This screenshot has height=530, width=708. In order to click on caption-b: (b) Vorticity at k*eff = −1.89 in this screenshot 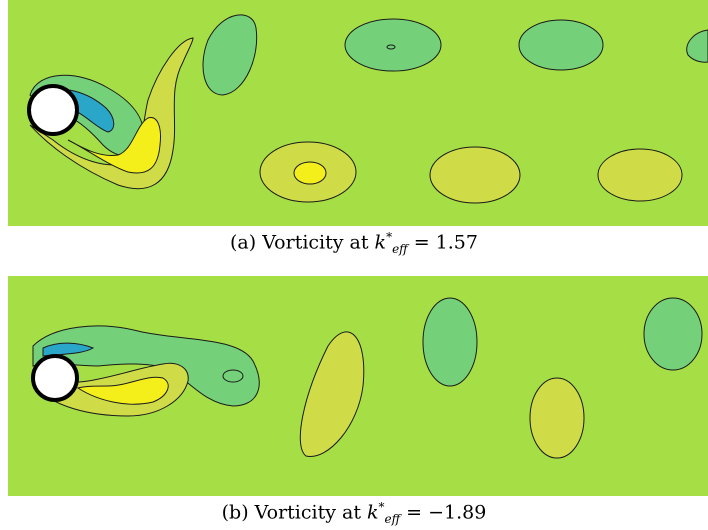, I will do `click(354, 513)`.